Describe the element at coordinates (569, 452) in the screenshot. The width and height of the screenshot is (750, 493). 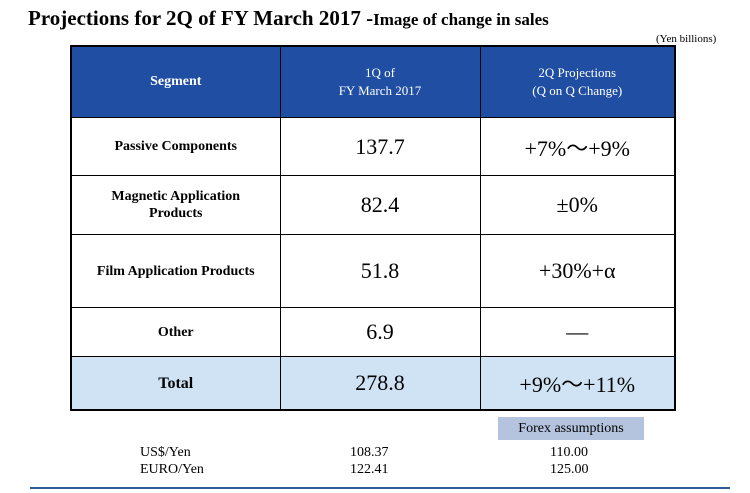
I see `forex-assumption-value: 110.00` at that location.